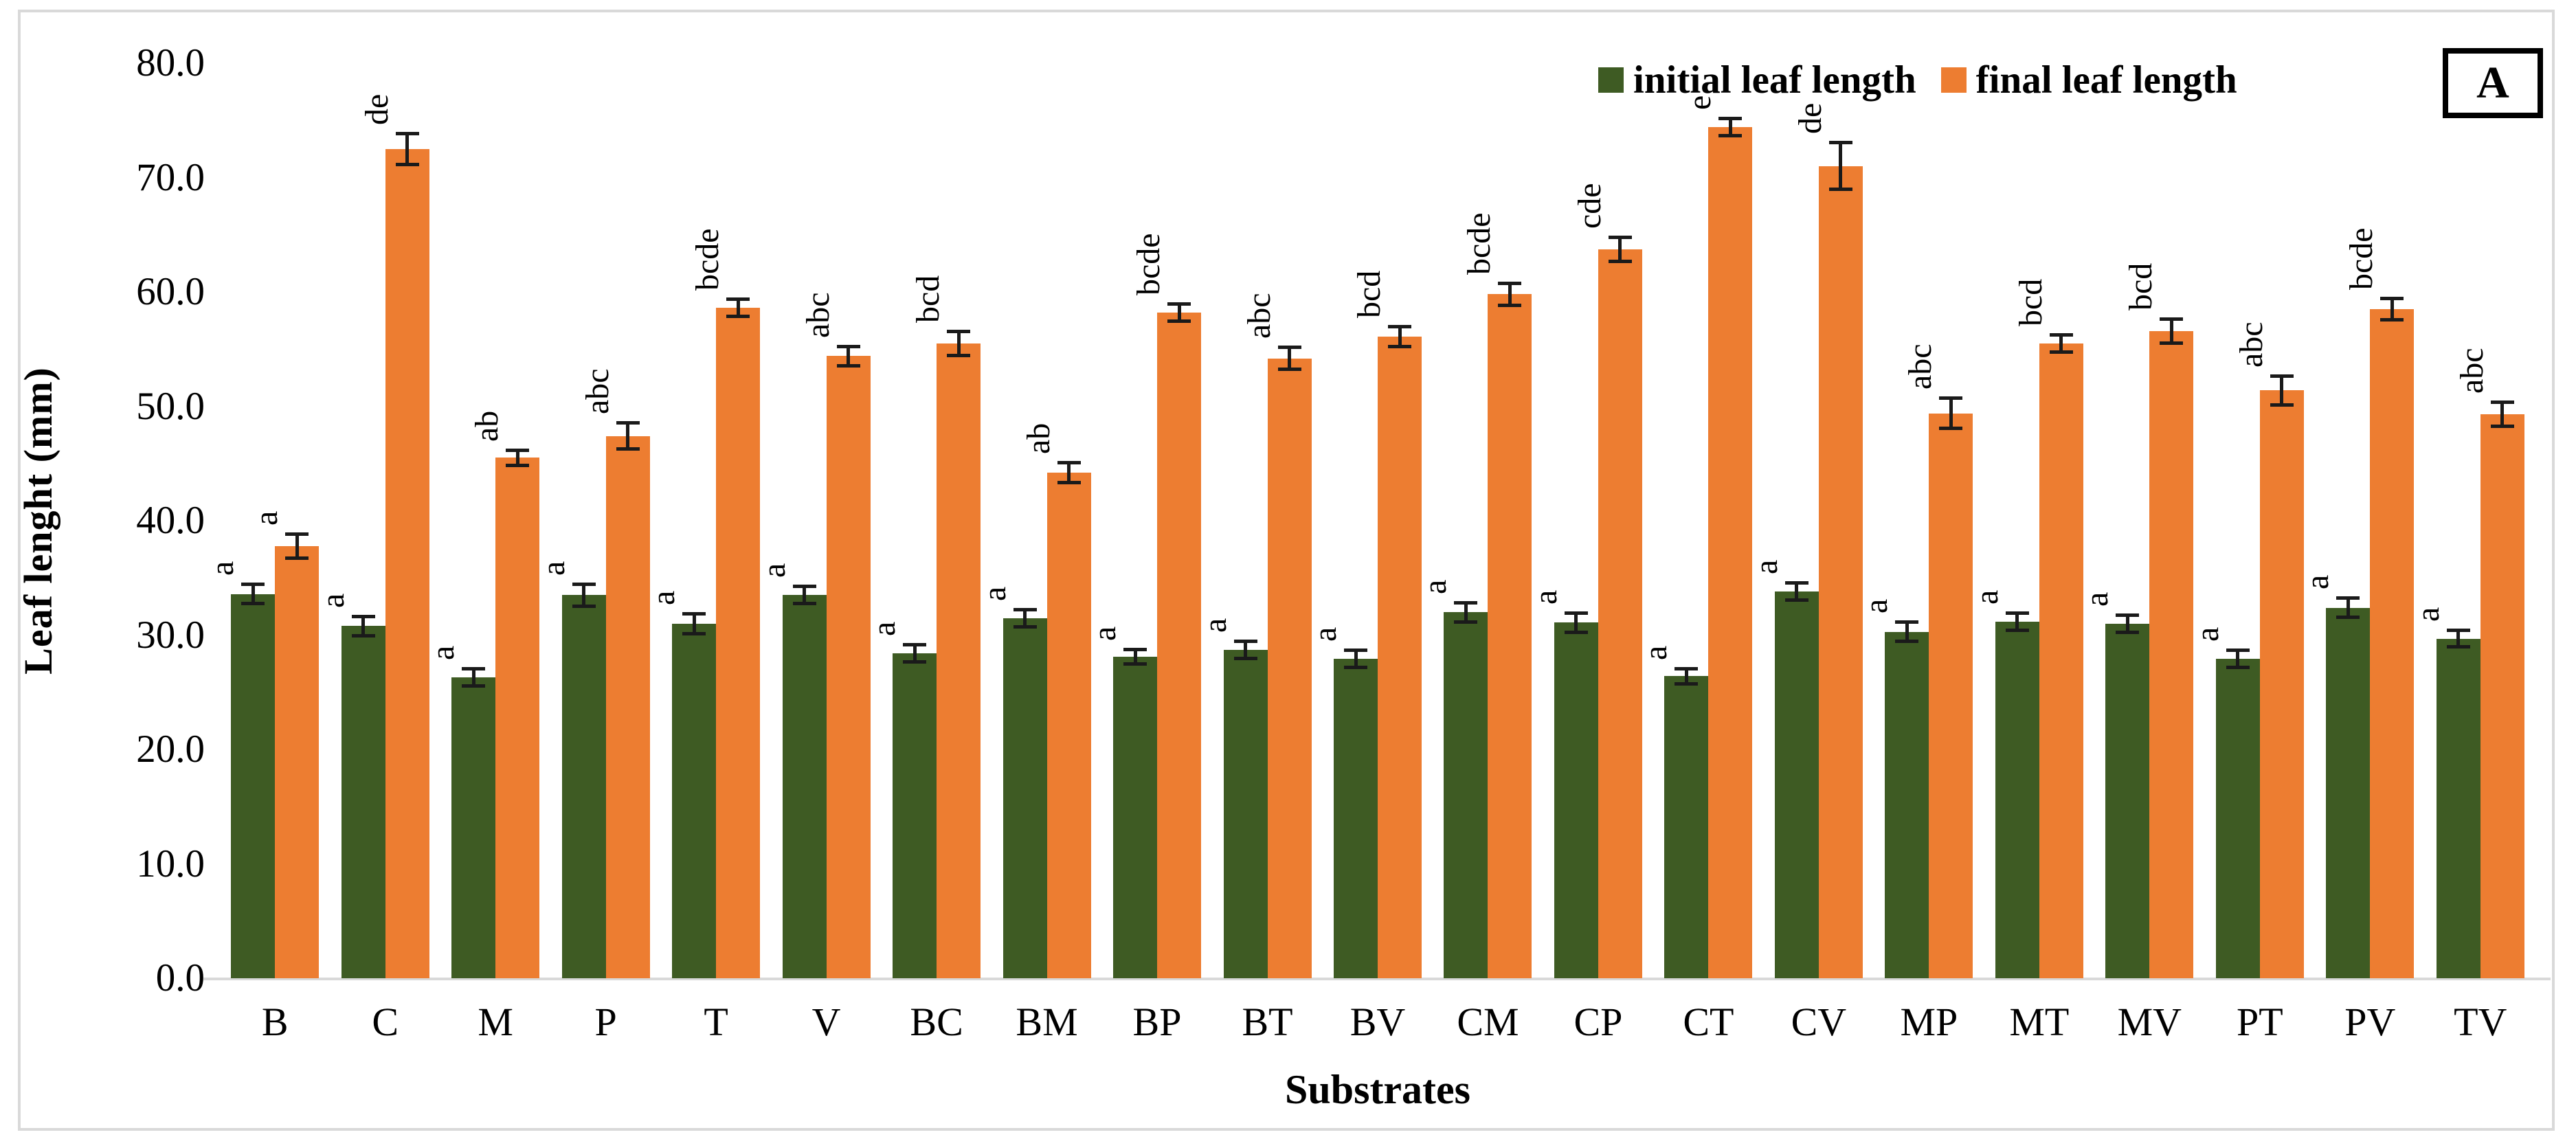 The height and width of the screenshot is (1139, 2576). I want to click on bar-final-CT, so click(1731, 552).